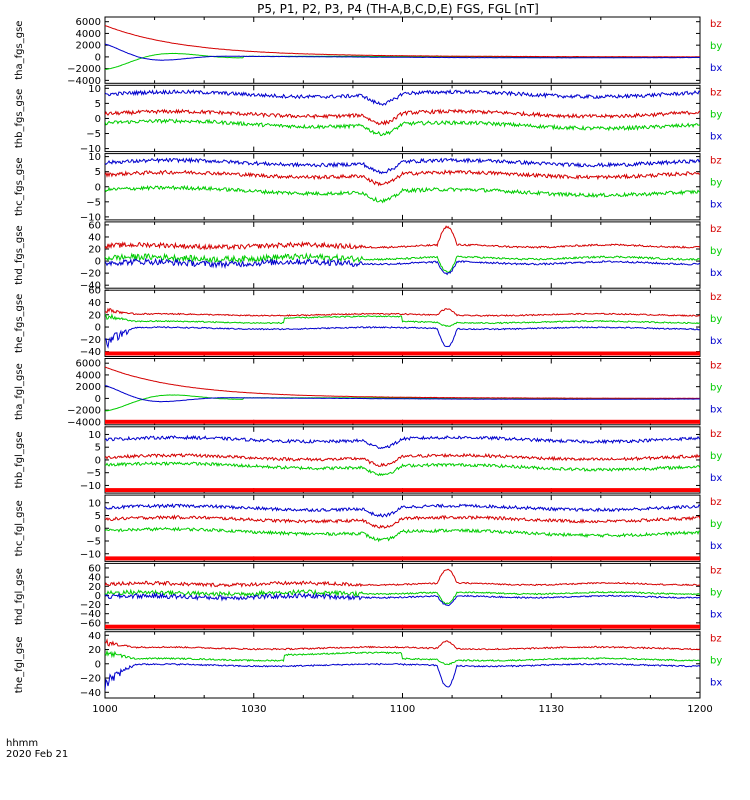 This screenshot has width=750, height=800. What do you see at coordinates (19, 528) in the screenshot?
I see `y-axis-label: thc_fgl_gse` at bounding box center [19, 528].